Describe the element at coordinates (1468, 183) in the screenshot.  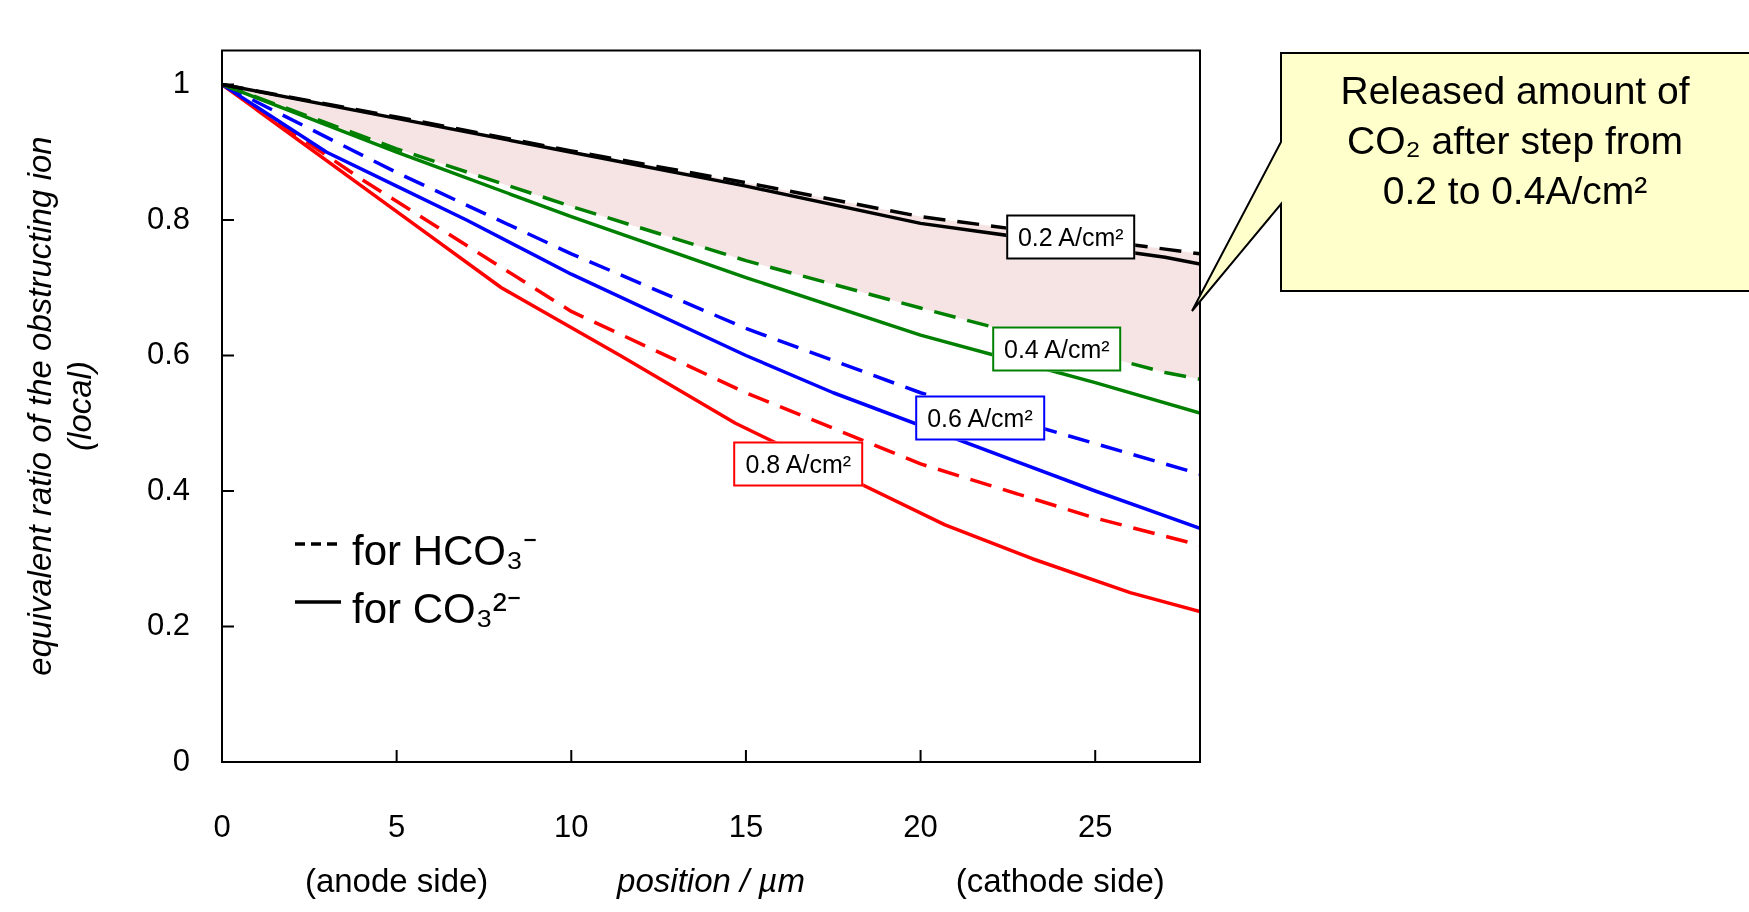
I see `speech-bubble: Released amount of CO₂ after step from 0.2 to 0.4A/cm²` at that location.